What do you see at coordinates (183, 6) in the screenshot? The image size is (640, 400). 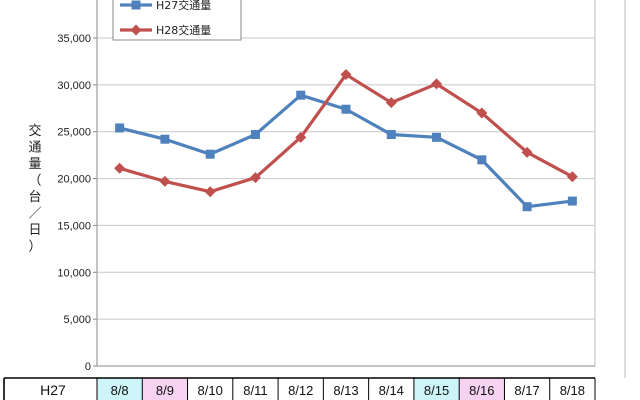 I see `legend-label: H27交通量` at bounding box center [183, 6].